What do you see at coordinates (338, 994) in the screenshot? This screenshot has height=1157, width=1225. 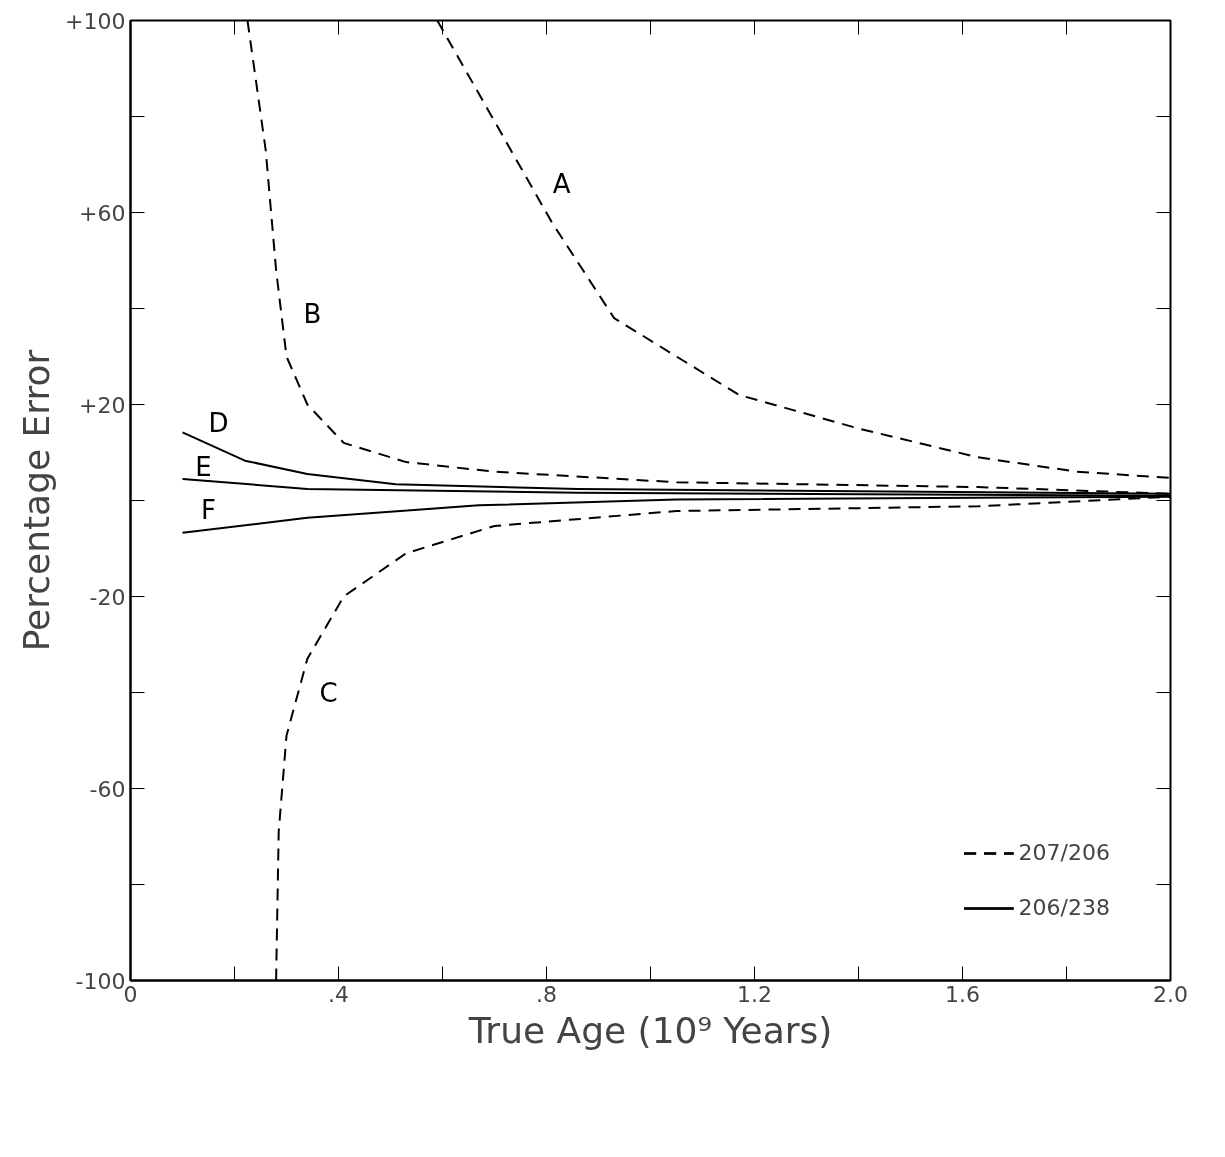 I see `x-tick-label: .4` at bounding box center [338, 994].